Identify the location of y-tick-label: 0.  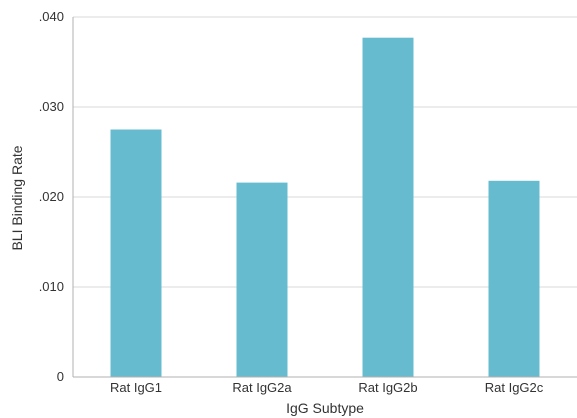
(60, 376).